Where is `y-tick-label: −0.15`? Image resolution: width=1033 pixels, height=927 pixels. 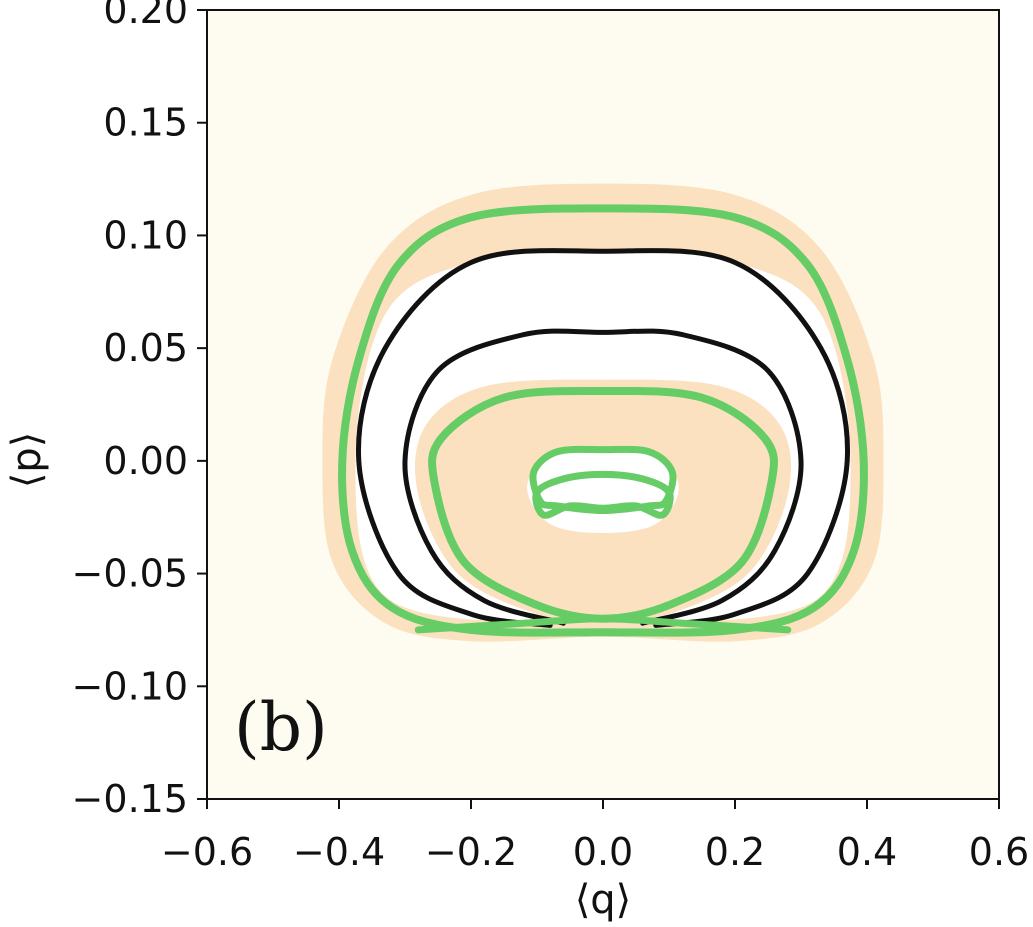
y-tick-label: −0.15 is located at coordinates (130, 799).